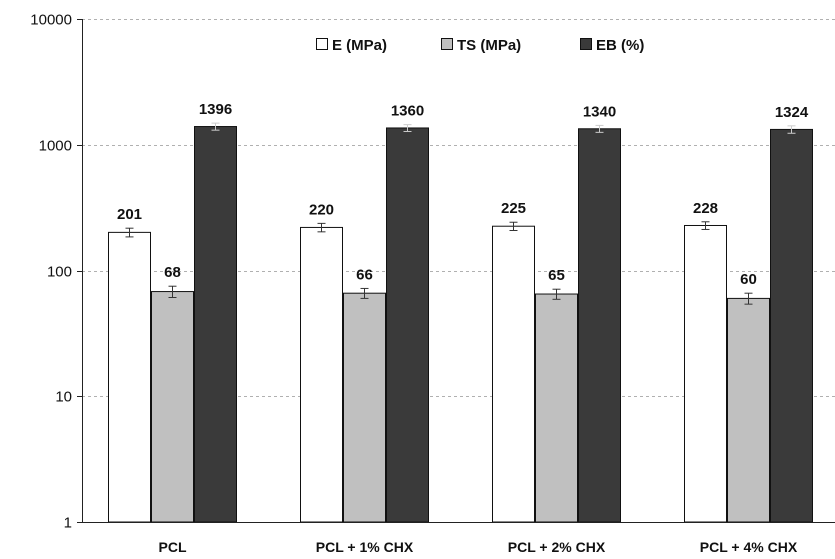 The width and height of the screenshot is (835, 559). I want to click on y-tick-label: 1000, so click(55, 146).